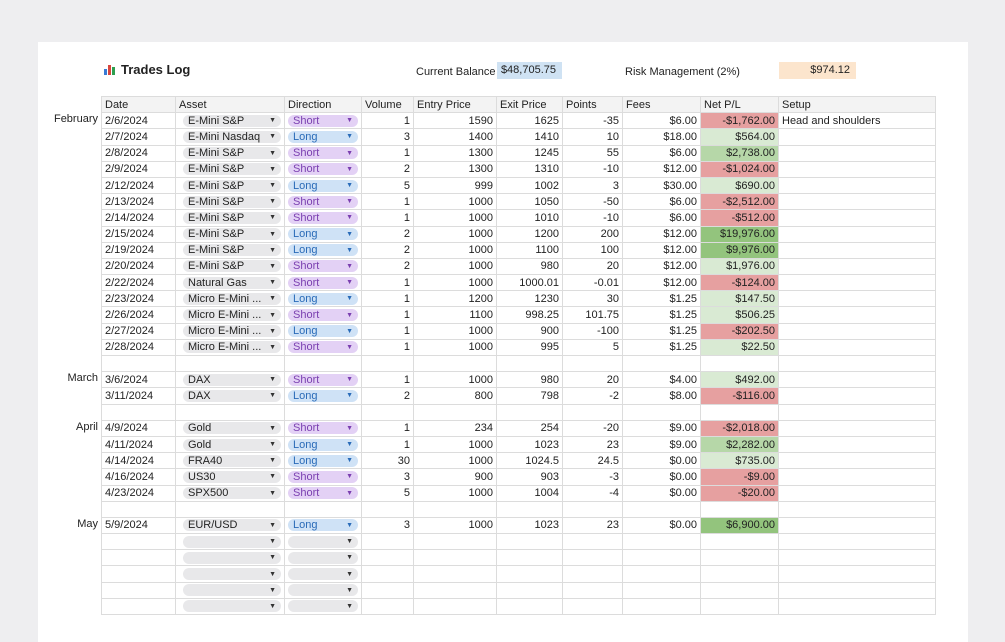  Describe the element at coordinates (138, 396) in the screenshot. I see `date-cell: 3/11/2024` at that location.